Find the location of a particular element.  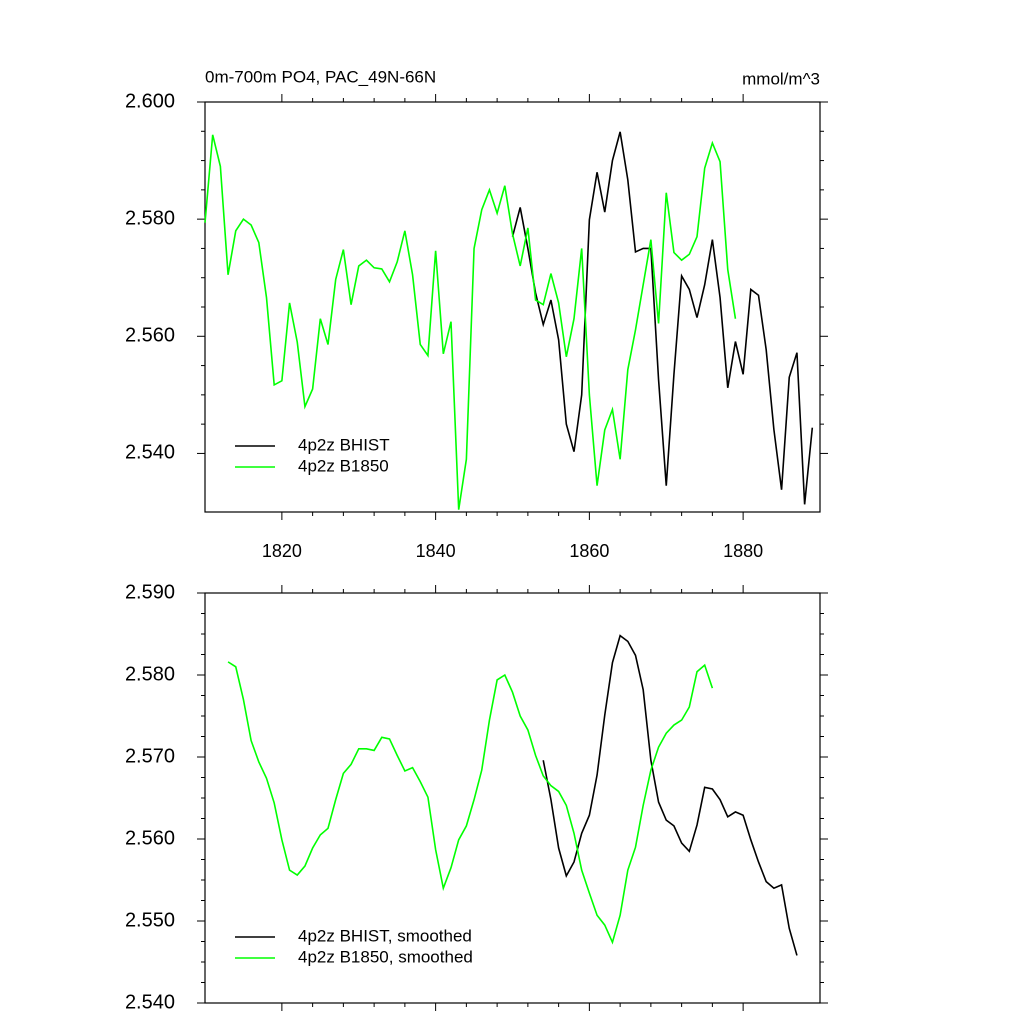

legend-label: 4p2z B1850 is located at coordinates (343, 465).